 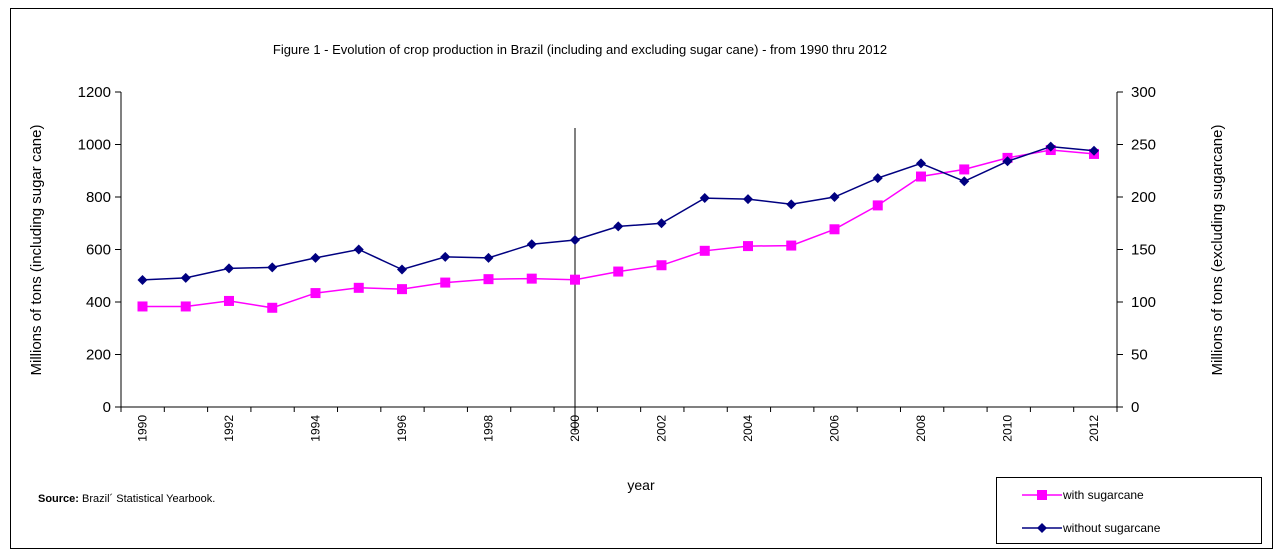 I want to click on x-tick-label: 1996, so click(x=402, y=428).